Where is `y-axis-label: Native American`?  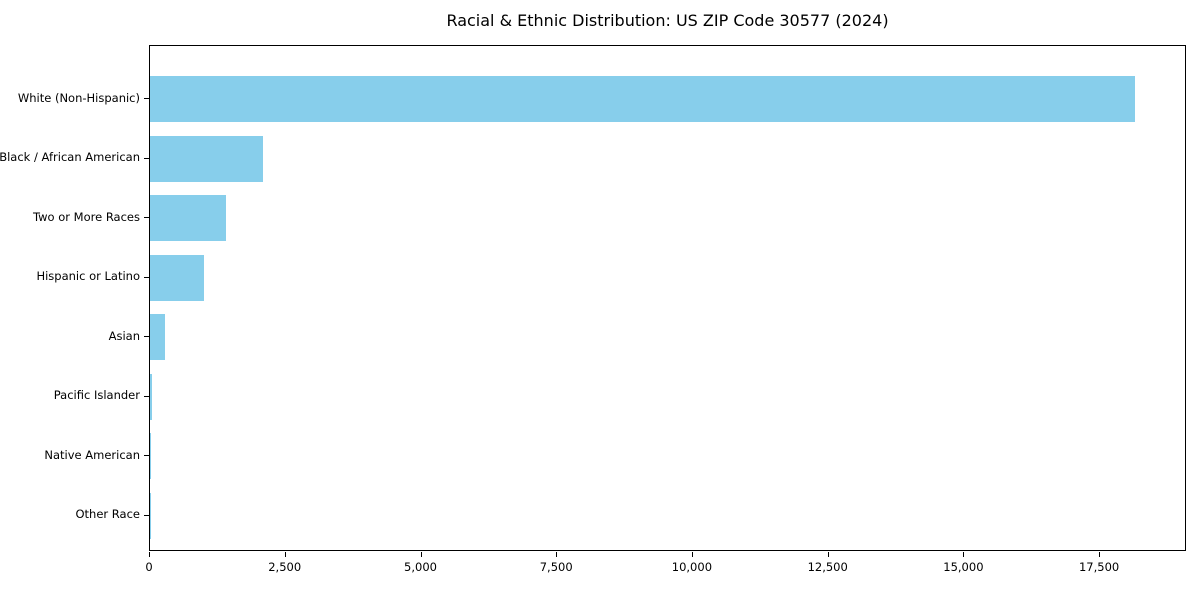
y-axis-label: Native American is located at coordinates (92, 454).